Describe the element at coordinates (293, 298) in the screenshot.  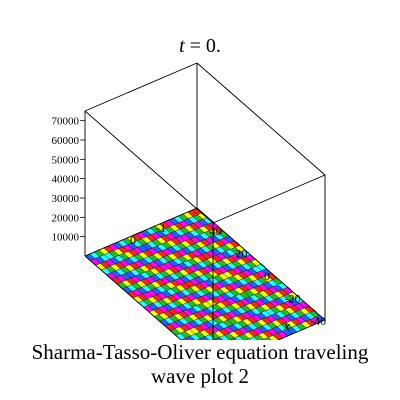
I see `x-tick-label: -20` at that location.